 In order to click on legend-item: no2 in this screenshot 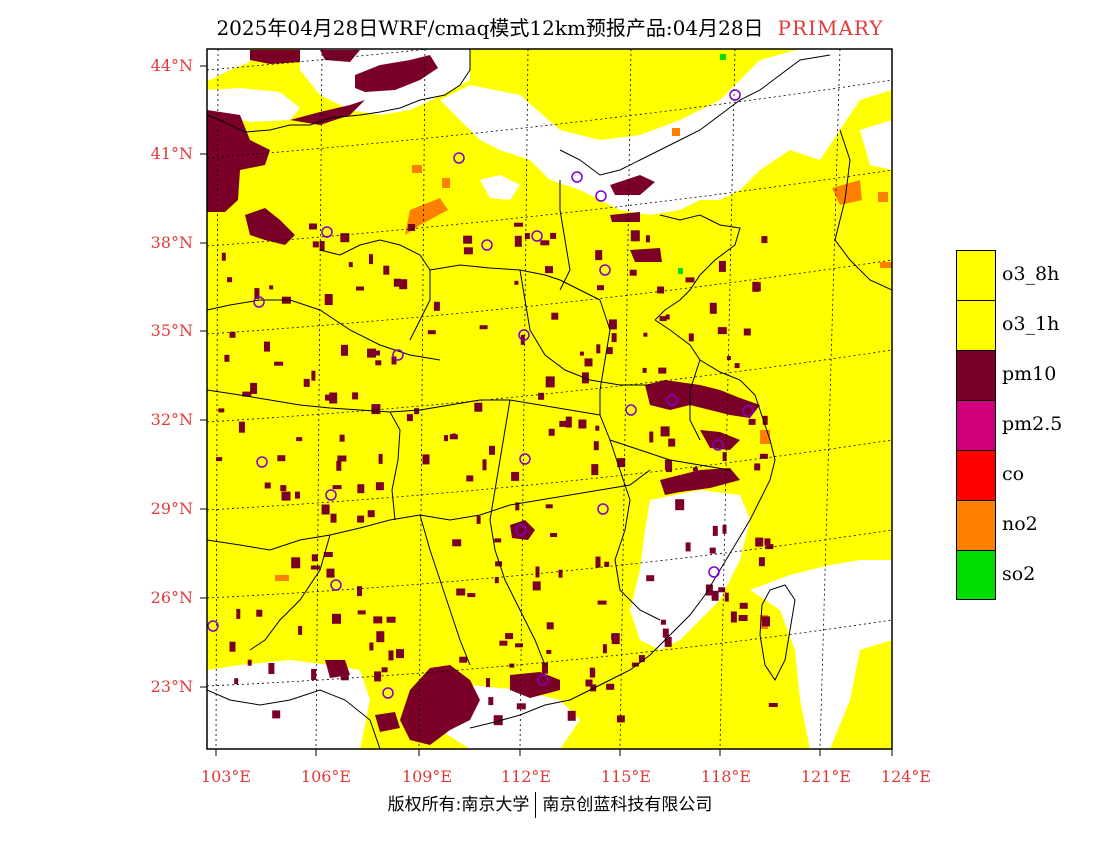, I will do `click(1016, 525)`.